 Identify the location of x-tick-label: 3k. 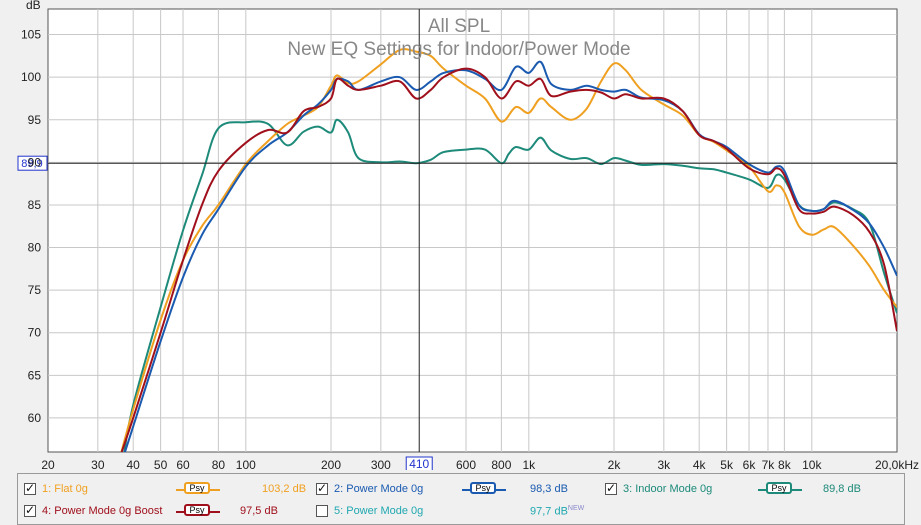
(664, 464).